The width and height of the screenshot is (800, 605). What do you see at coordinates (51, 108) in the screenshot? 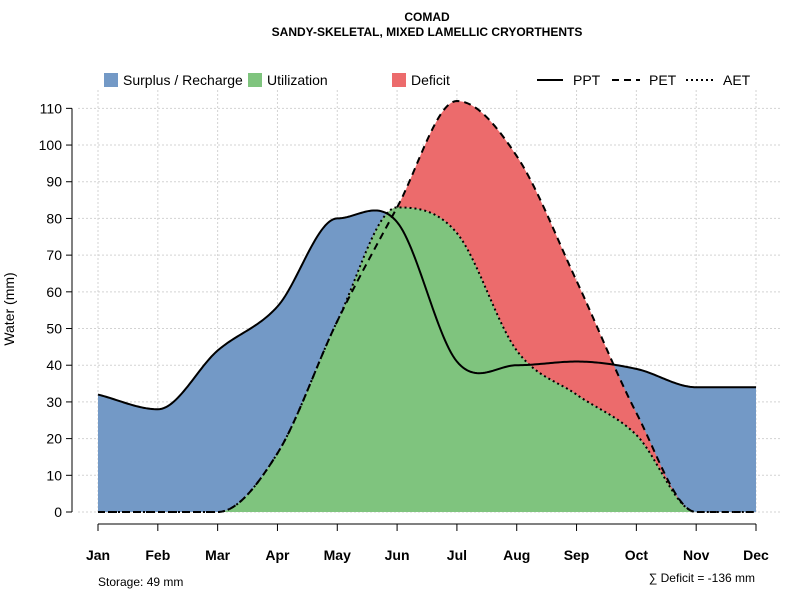
I see `y-tick-label: 110` at bounding box center [51, 108].